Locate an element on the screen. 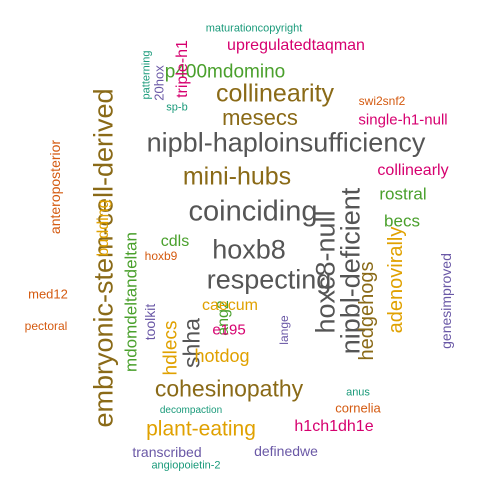 This screenshot has width=500, height=500. cloud-word: genesimproved is located at coordinates (446, 301).